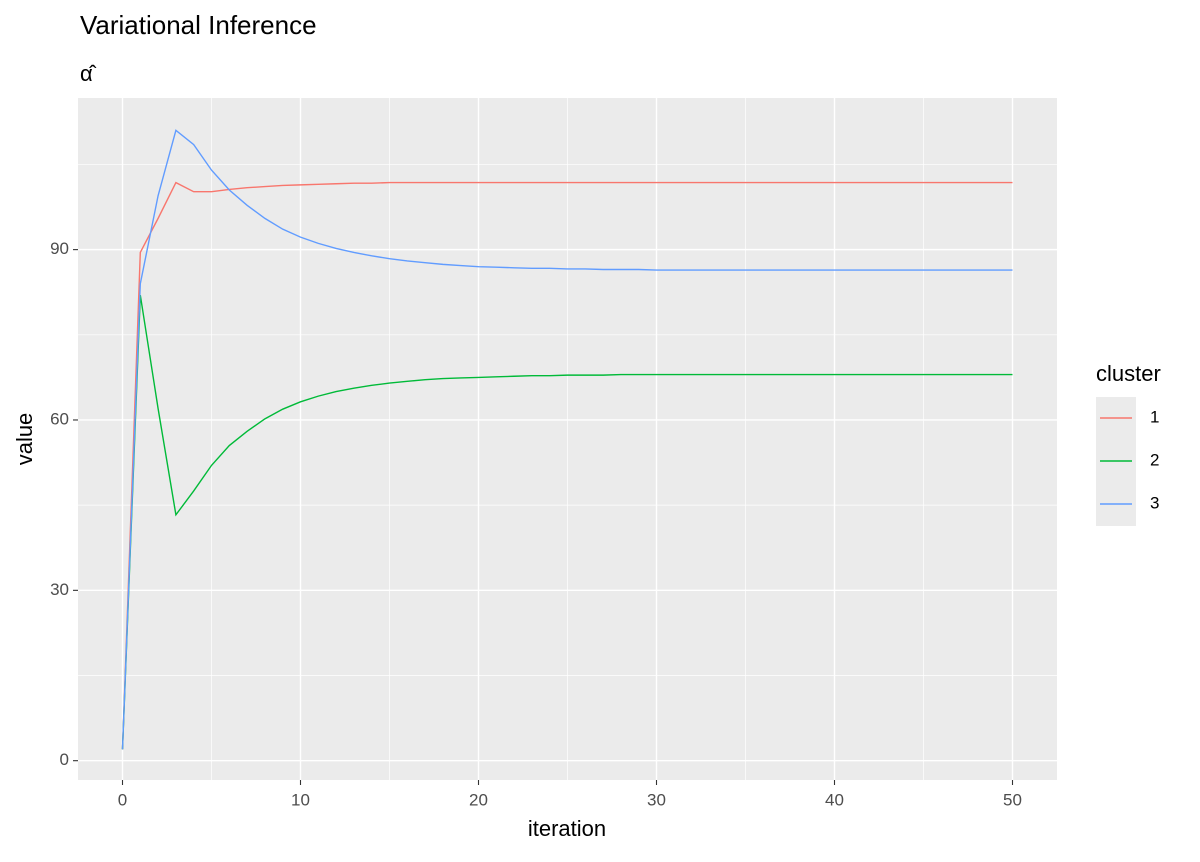  What do you see at coordinates (59, 248) in the screenshot?
I see `y-tick-label: 90` at bounding box center [59, 248].